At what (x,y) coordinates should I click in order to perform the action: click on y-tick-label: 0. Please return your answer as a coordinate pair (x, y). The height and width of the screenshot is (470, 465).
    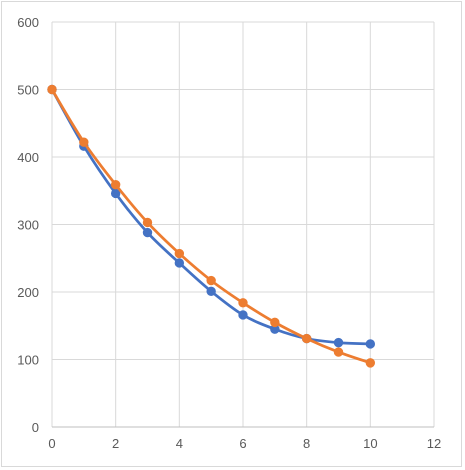
    Looking at the image, I should click on (35, 427).